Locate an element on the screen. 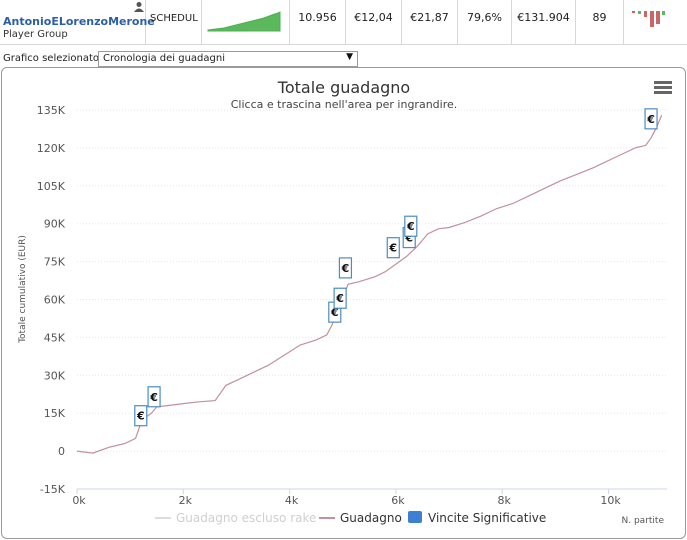 The image size is (687, 540). legend-item-rake: Guadagno escluso rake is located at coordinates (235, 518).